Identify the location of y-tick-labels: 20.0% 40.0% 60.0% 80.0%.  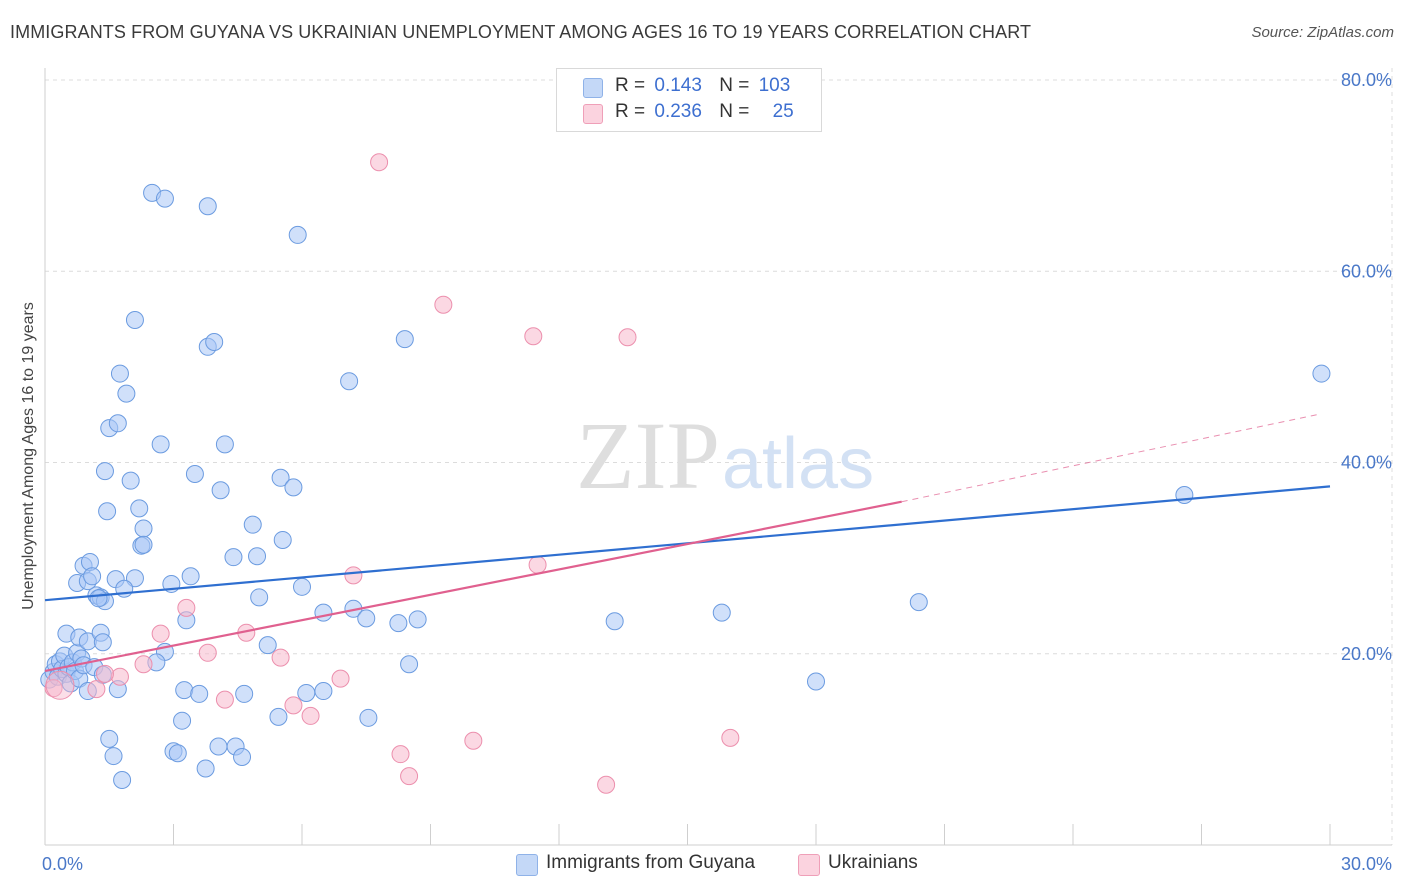
(1366, 367).